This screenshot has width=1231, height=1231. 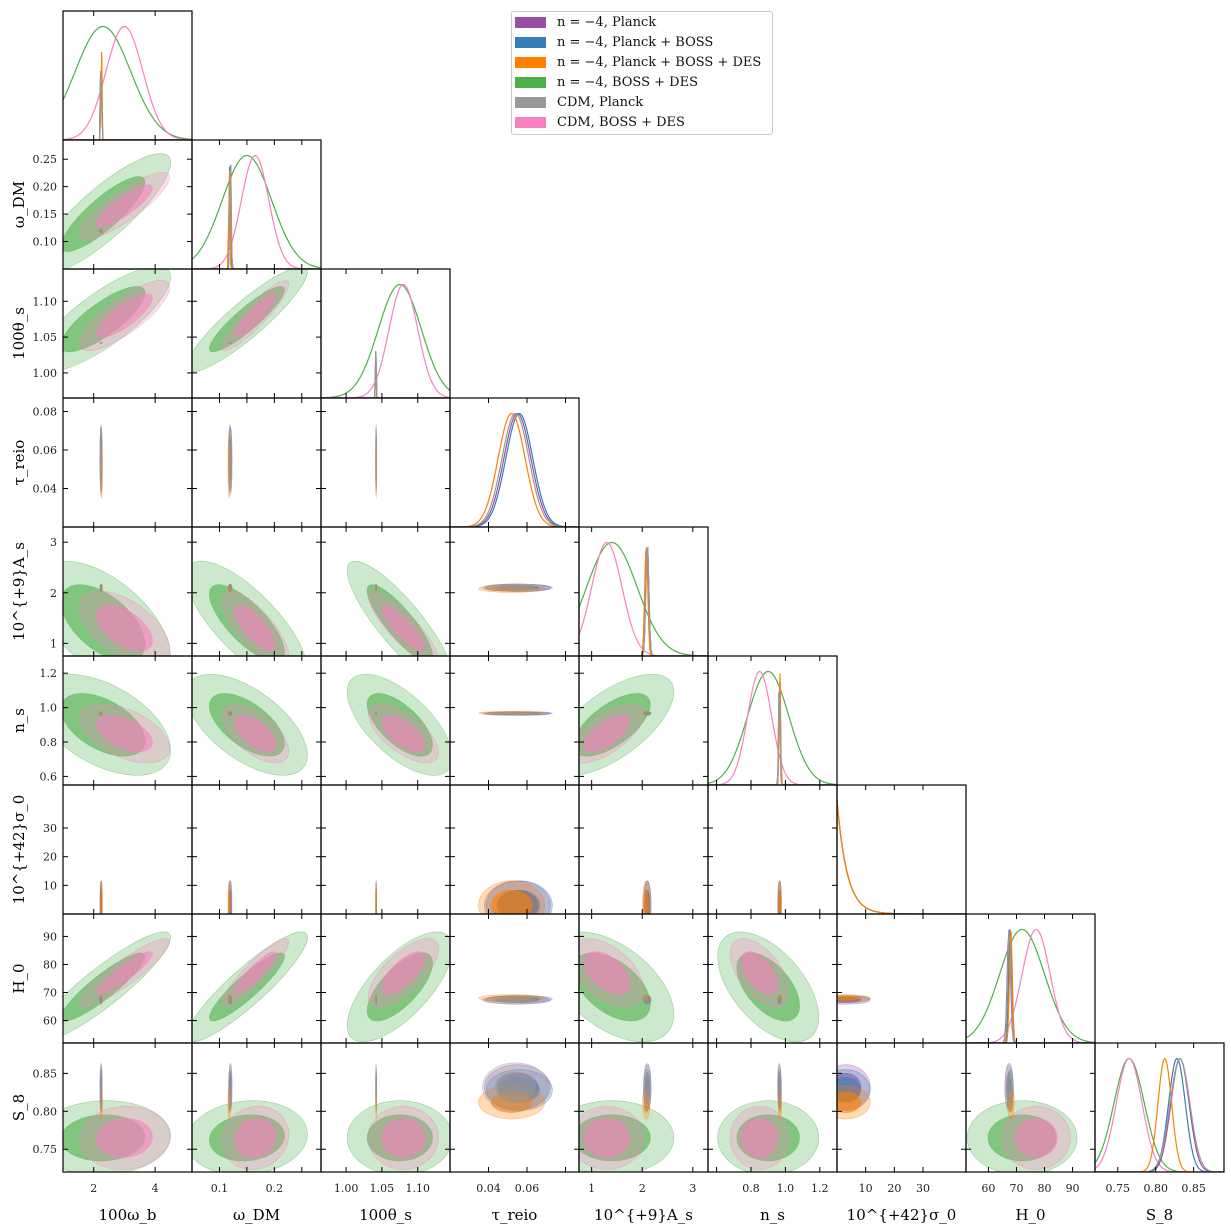 What do you see at coordinates (894, 1188) in the screenshot?
I see `x-tick-label: 20` at bounding box center [894, 1188].